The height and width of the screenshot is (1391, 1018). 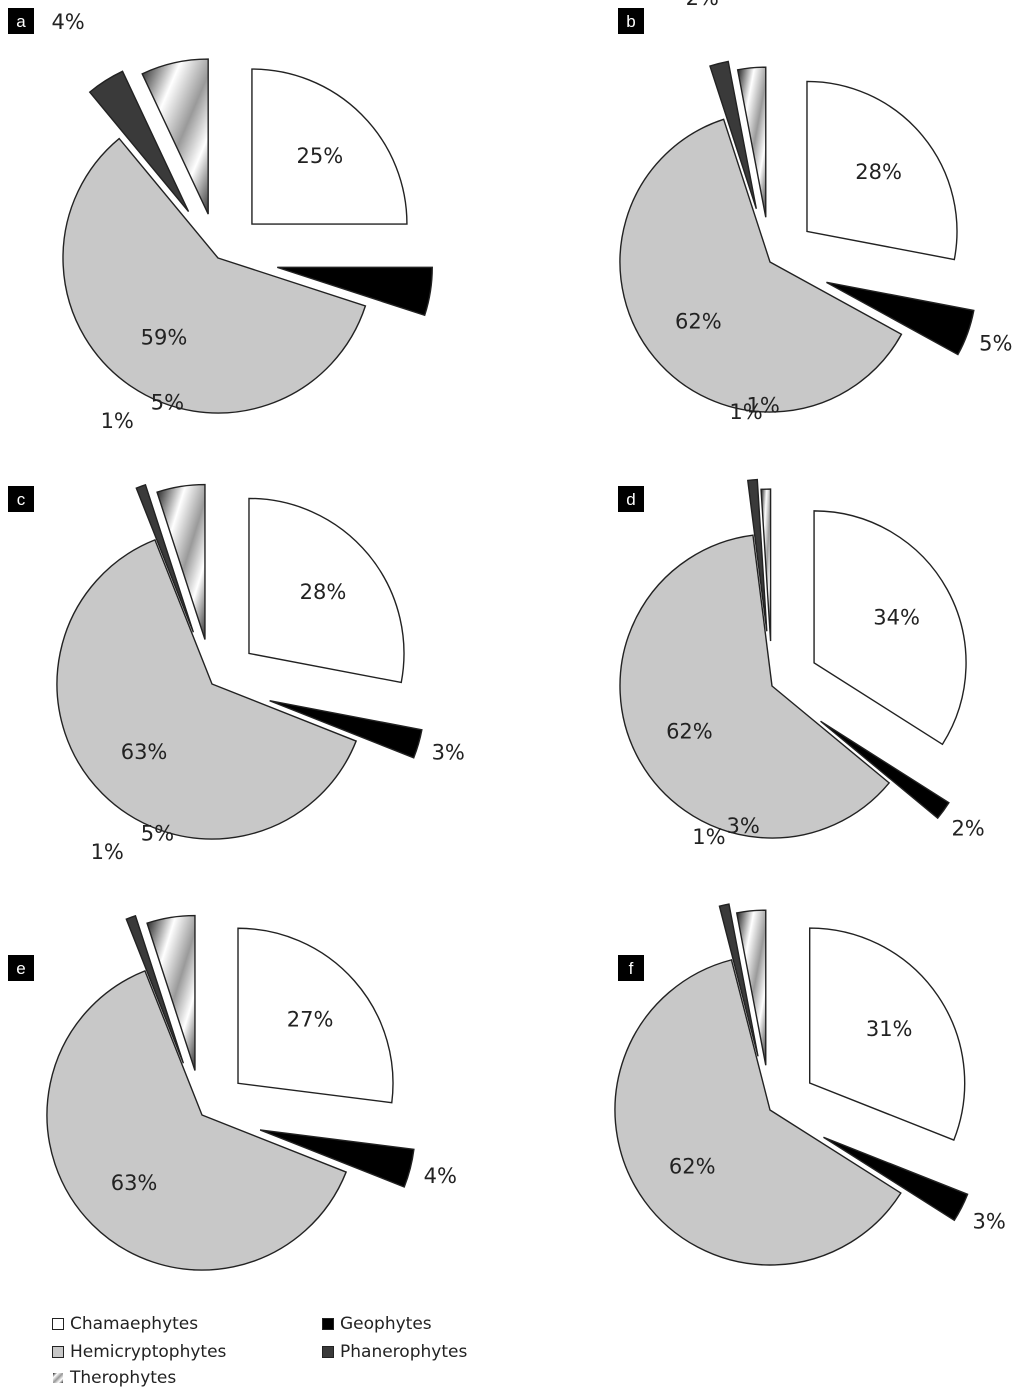 I want to click on black-square-icon, so click(x=328, y=1324).